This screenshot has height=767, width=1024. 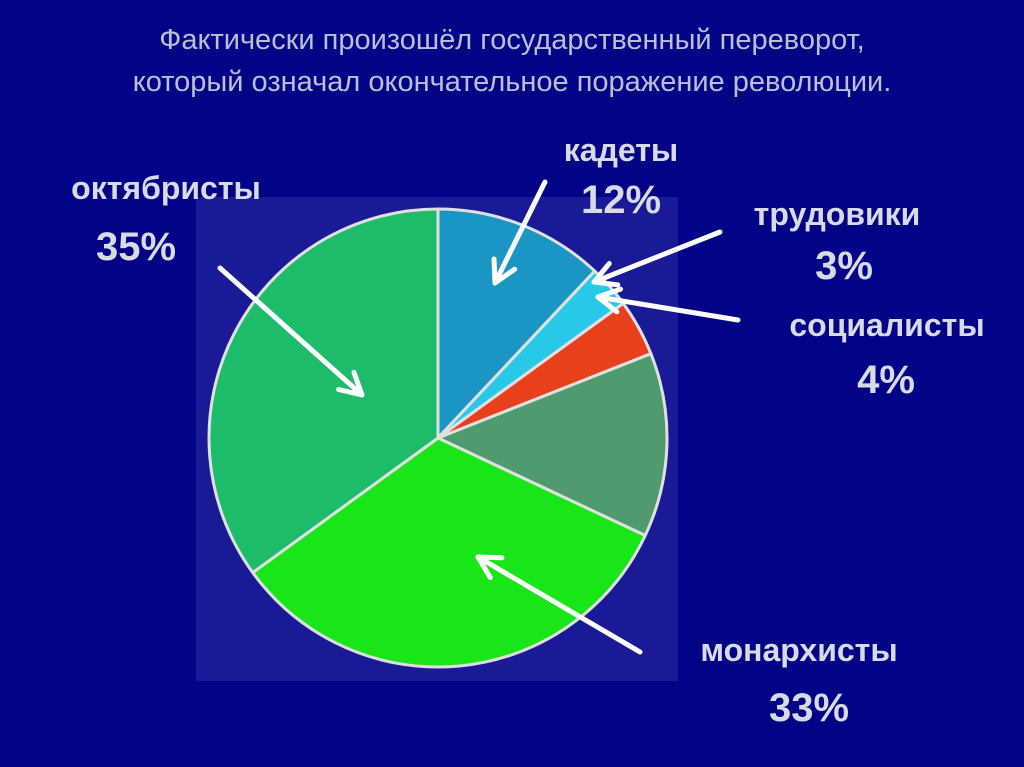 What do you see at coordinates (668, 304) in the screenshot?
I see `arrow-socialisty` at bounding box center [668, 304].